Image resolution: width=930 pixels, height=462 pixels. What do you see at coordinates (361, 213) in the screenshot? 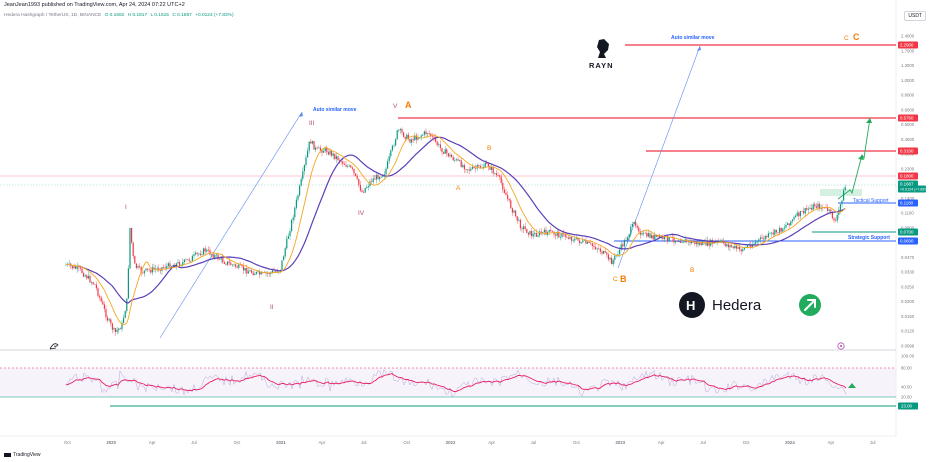
I see `wave-label-IV: IV` at bounding box center [361, 213].